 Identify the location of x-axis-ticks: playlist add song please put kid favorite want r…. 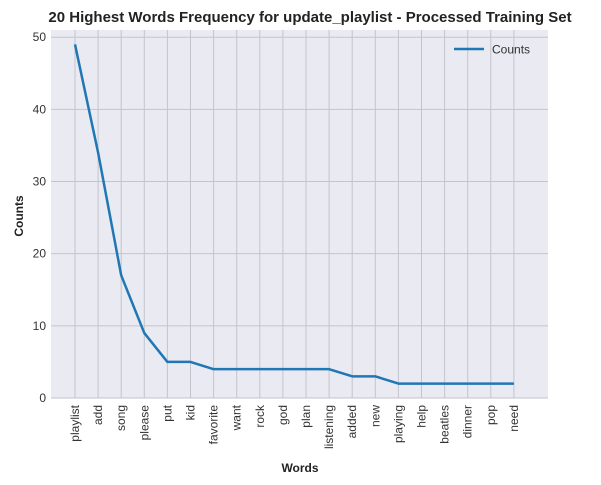
(294, 426).